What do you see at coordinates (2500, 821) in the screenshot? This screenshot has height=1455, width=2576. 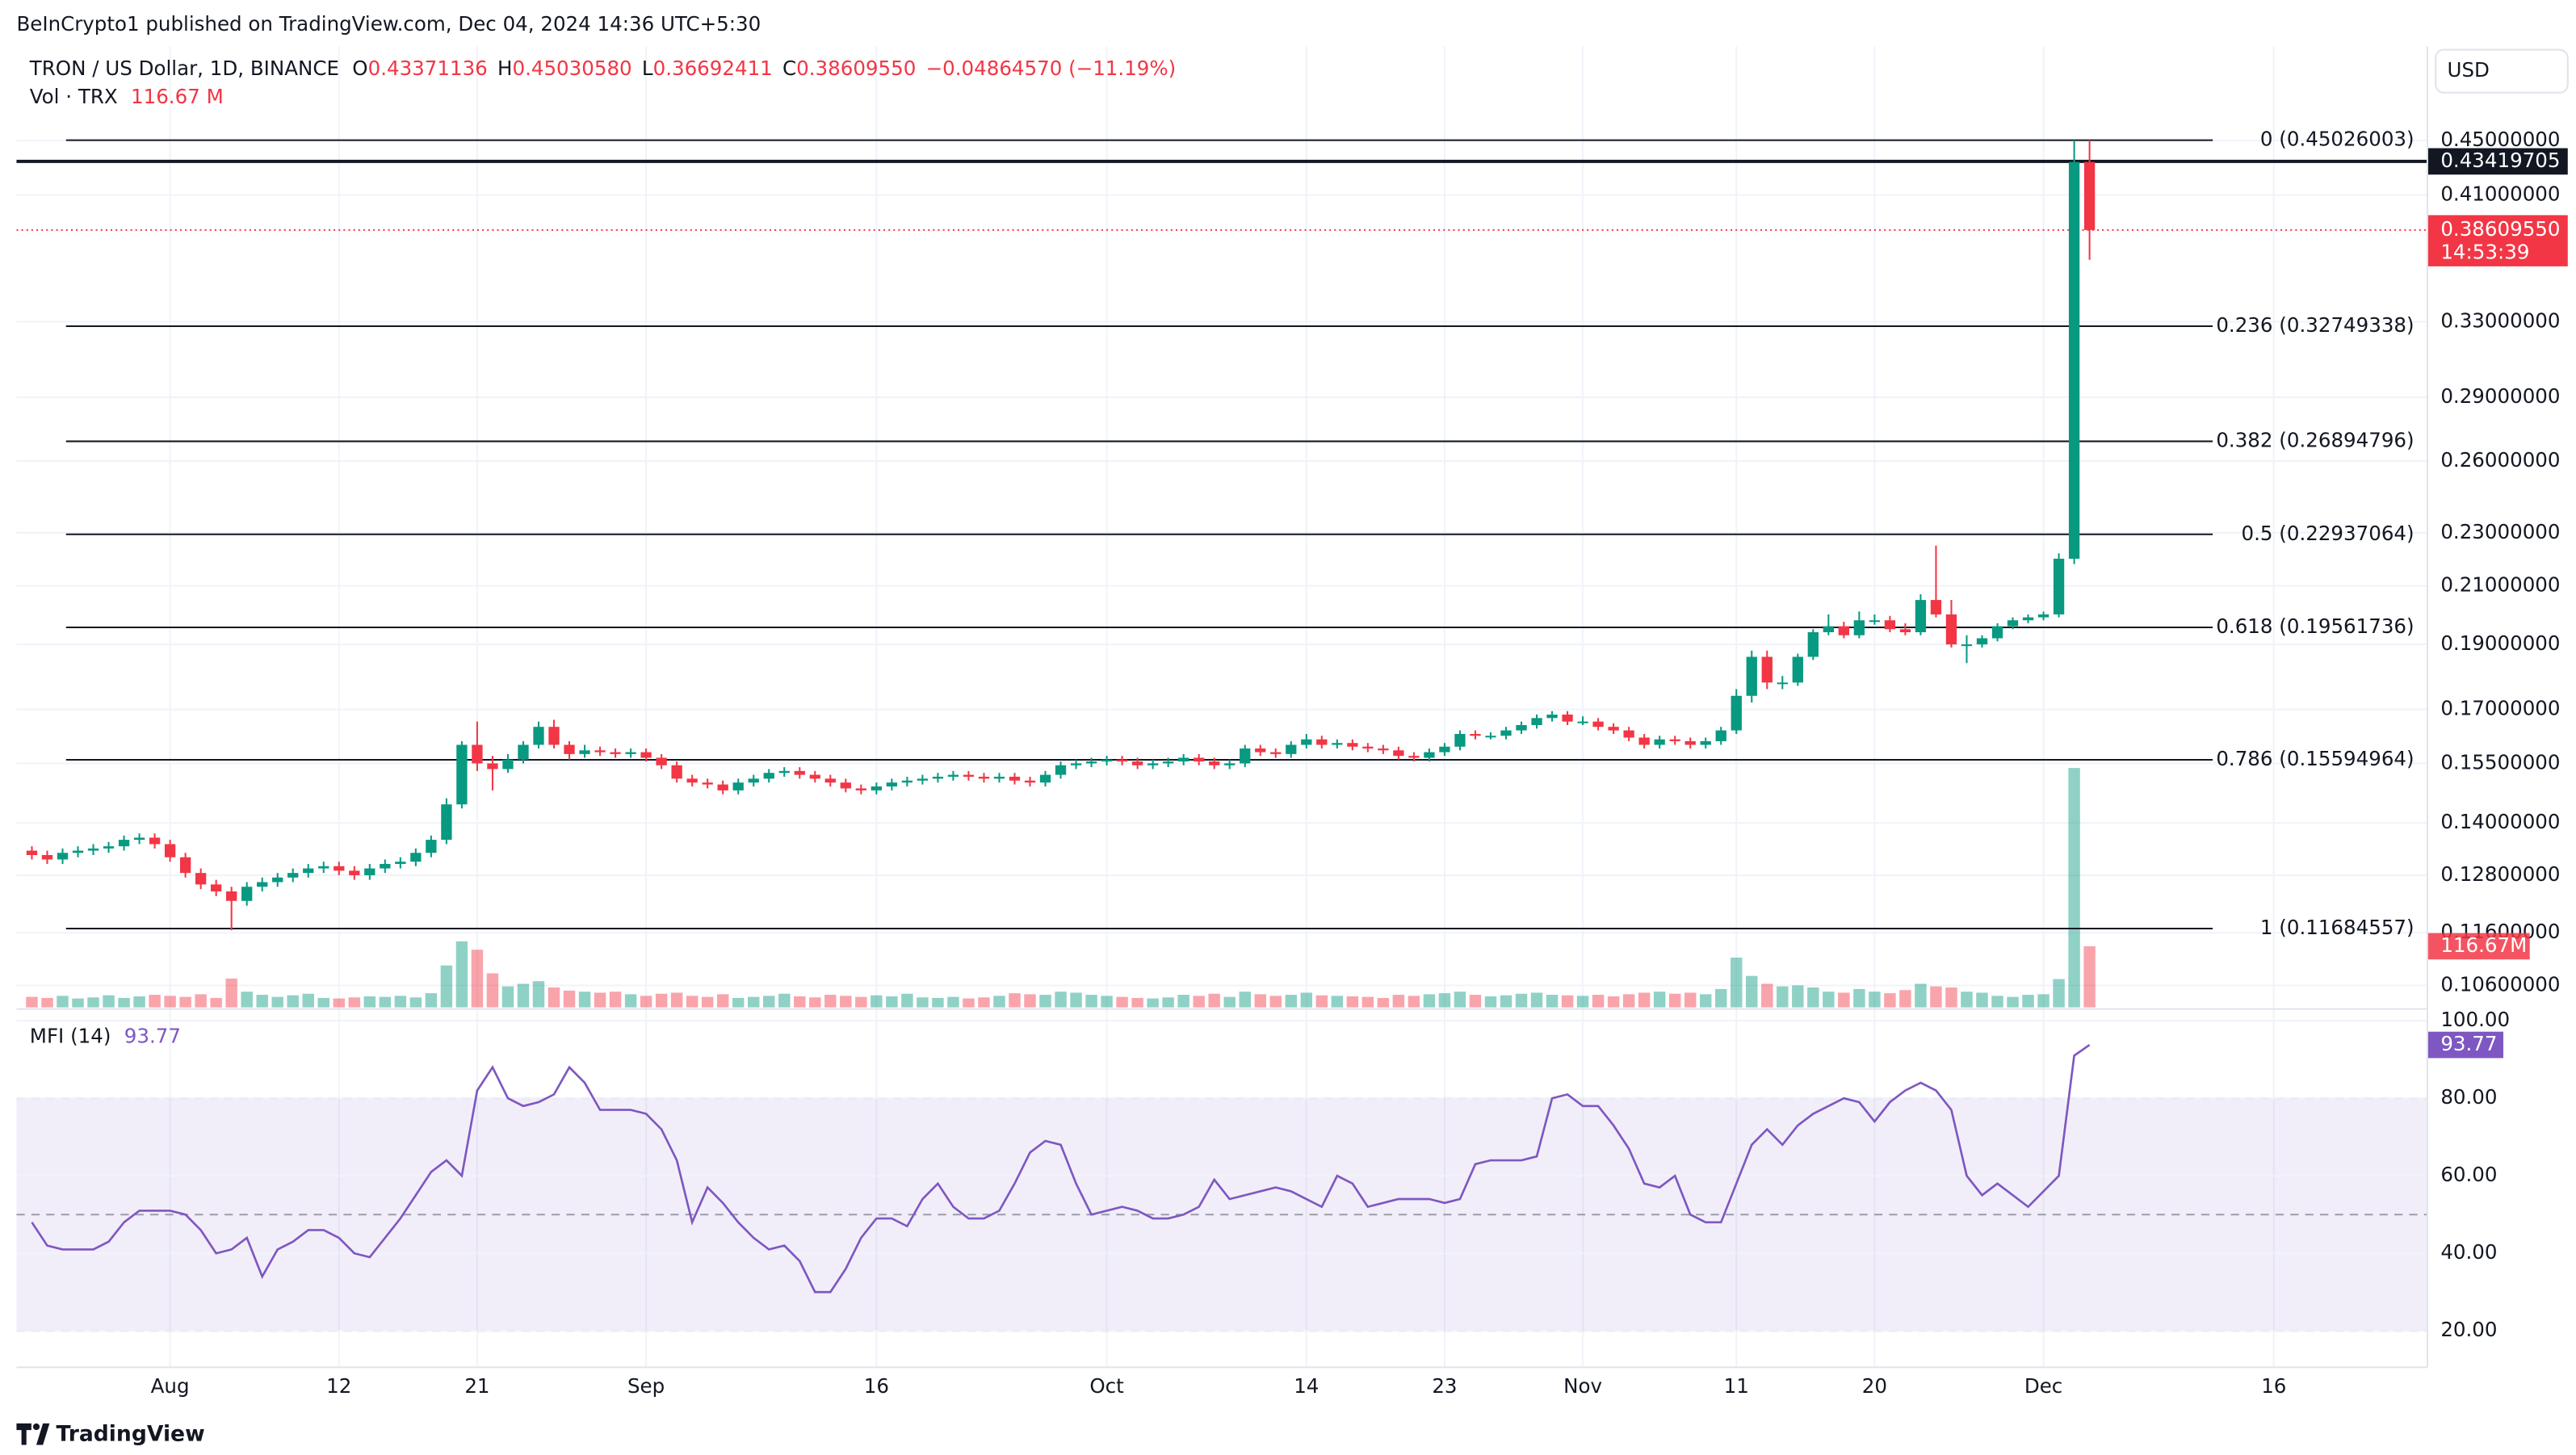 I see `y-tick-label: 0.14000000` at bounding box center [2500, 821].